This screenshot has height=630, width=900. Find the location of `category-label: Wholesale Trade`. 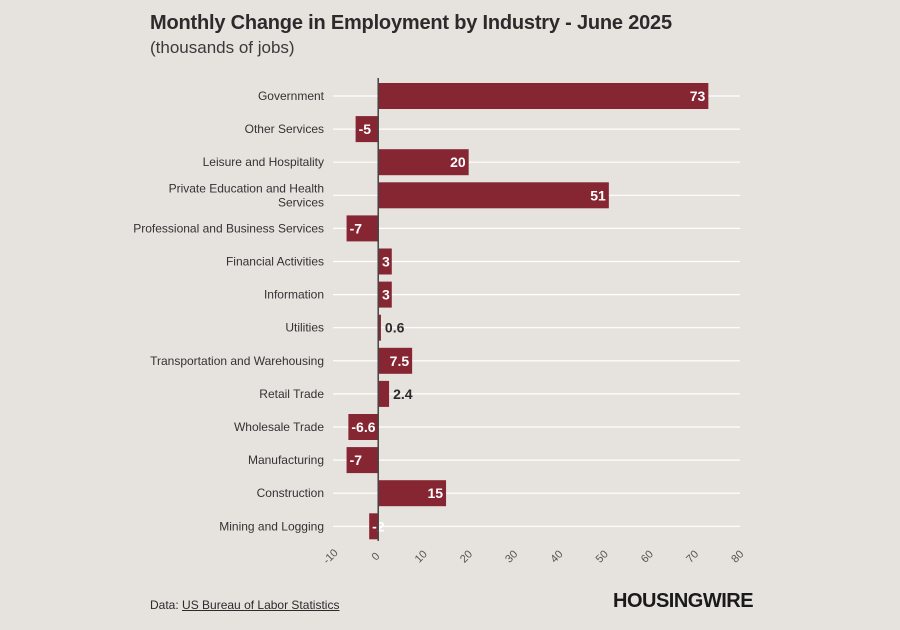

category-label: Wholesale Trade is located at coordinates (279, 427).